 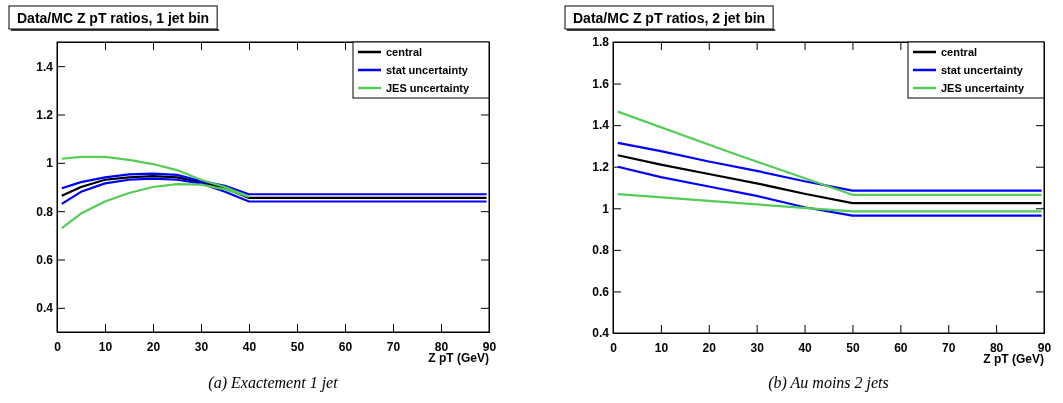 I want to click on chart-title: Data/MC Z pT ratios, 1 jet bin, so click(x=113, y=18).